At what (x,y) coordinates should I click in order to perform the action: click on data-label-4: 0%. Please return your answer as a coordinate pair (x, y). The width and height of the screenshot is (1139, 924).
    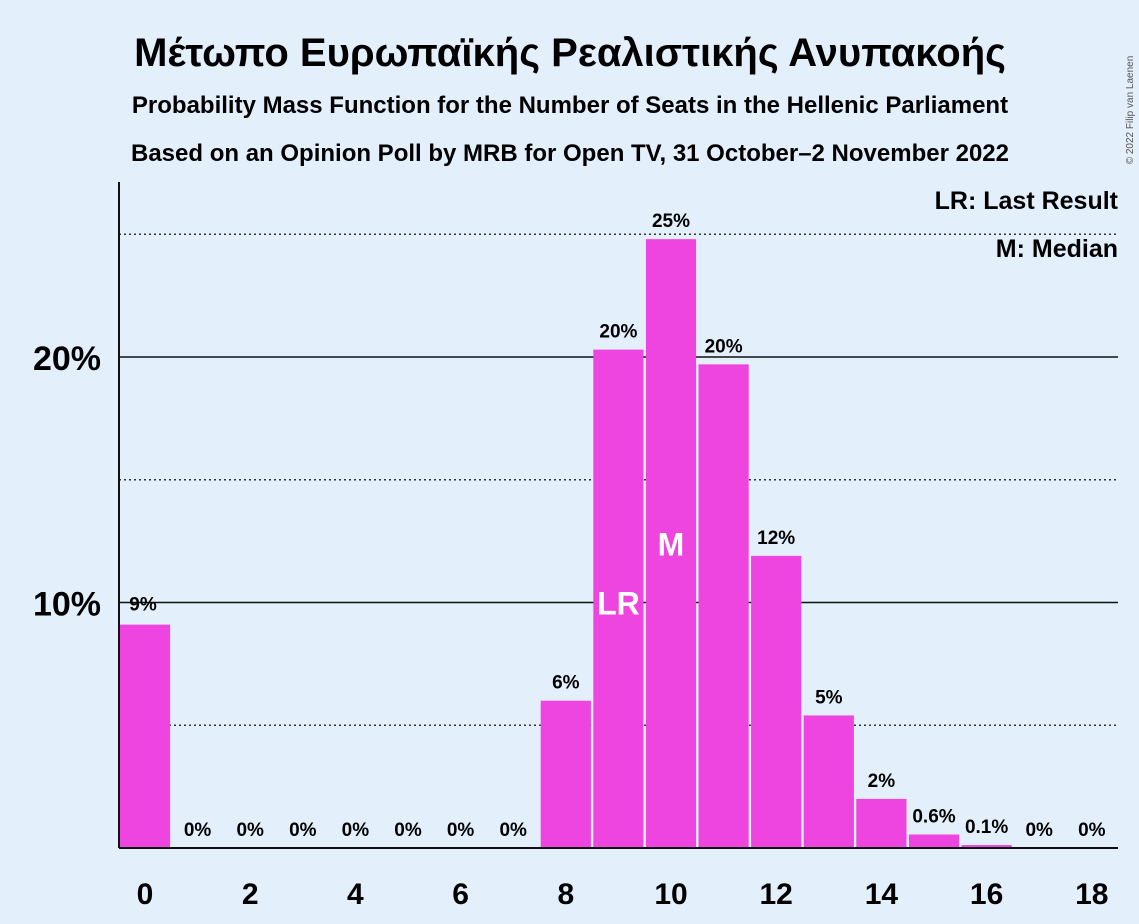
    Looking at the image, I should click on (356, 830).